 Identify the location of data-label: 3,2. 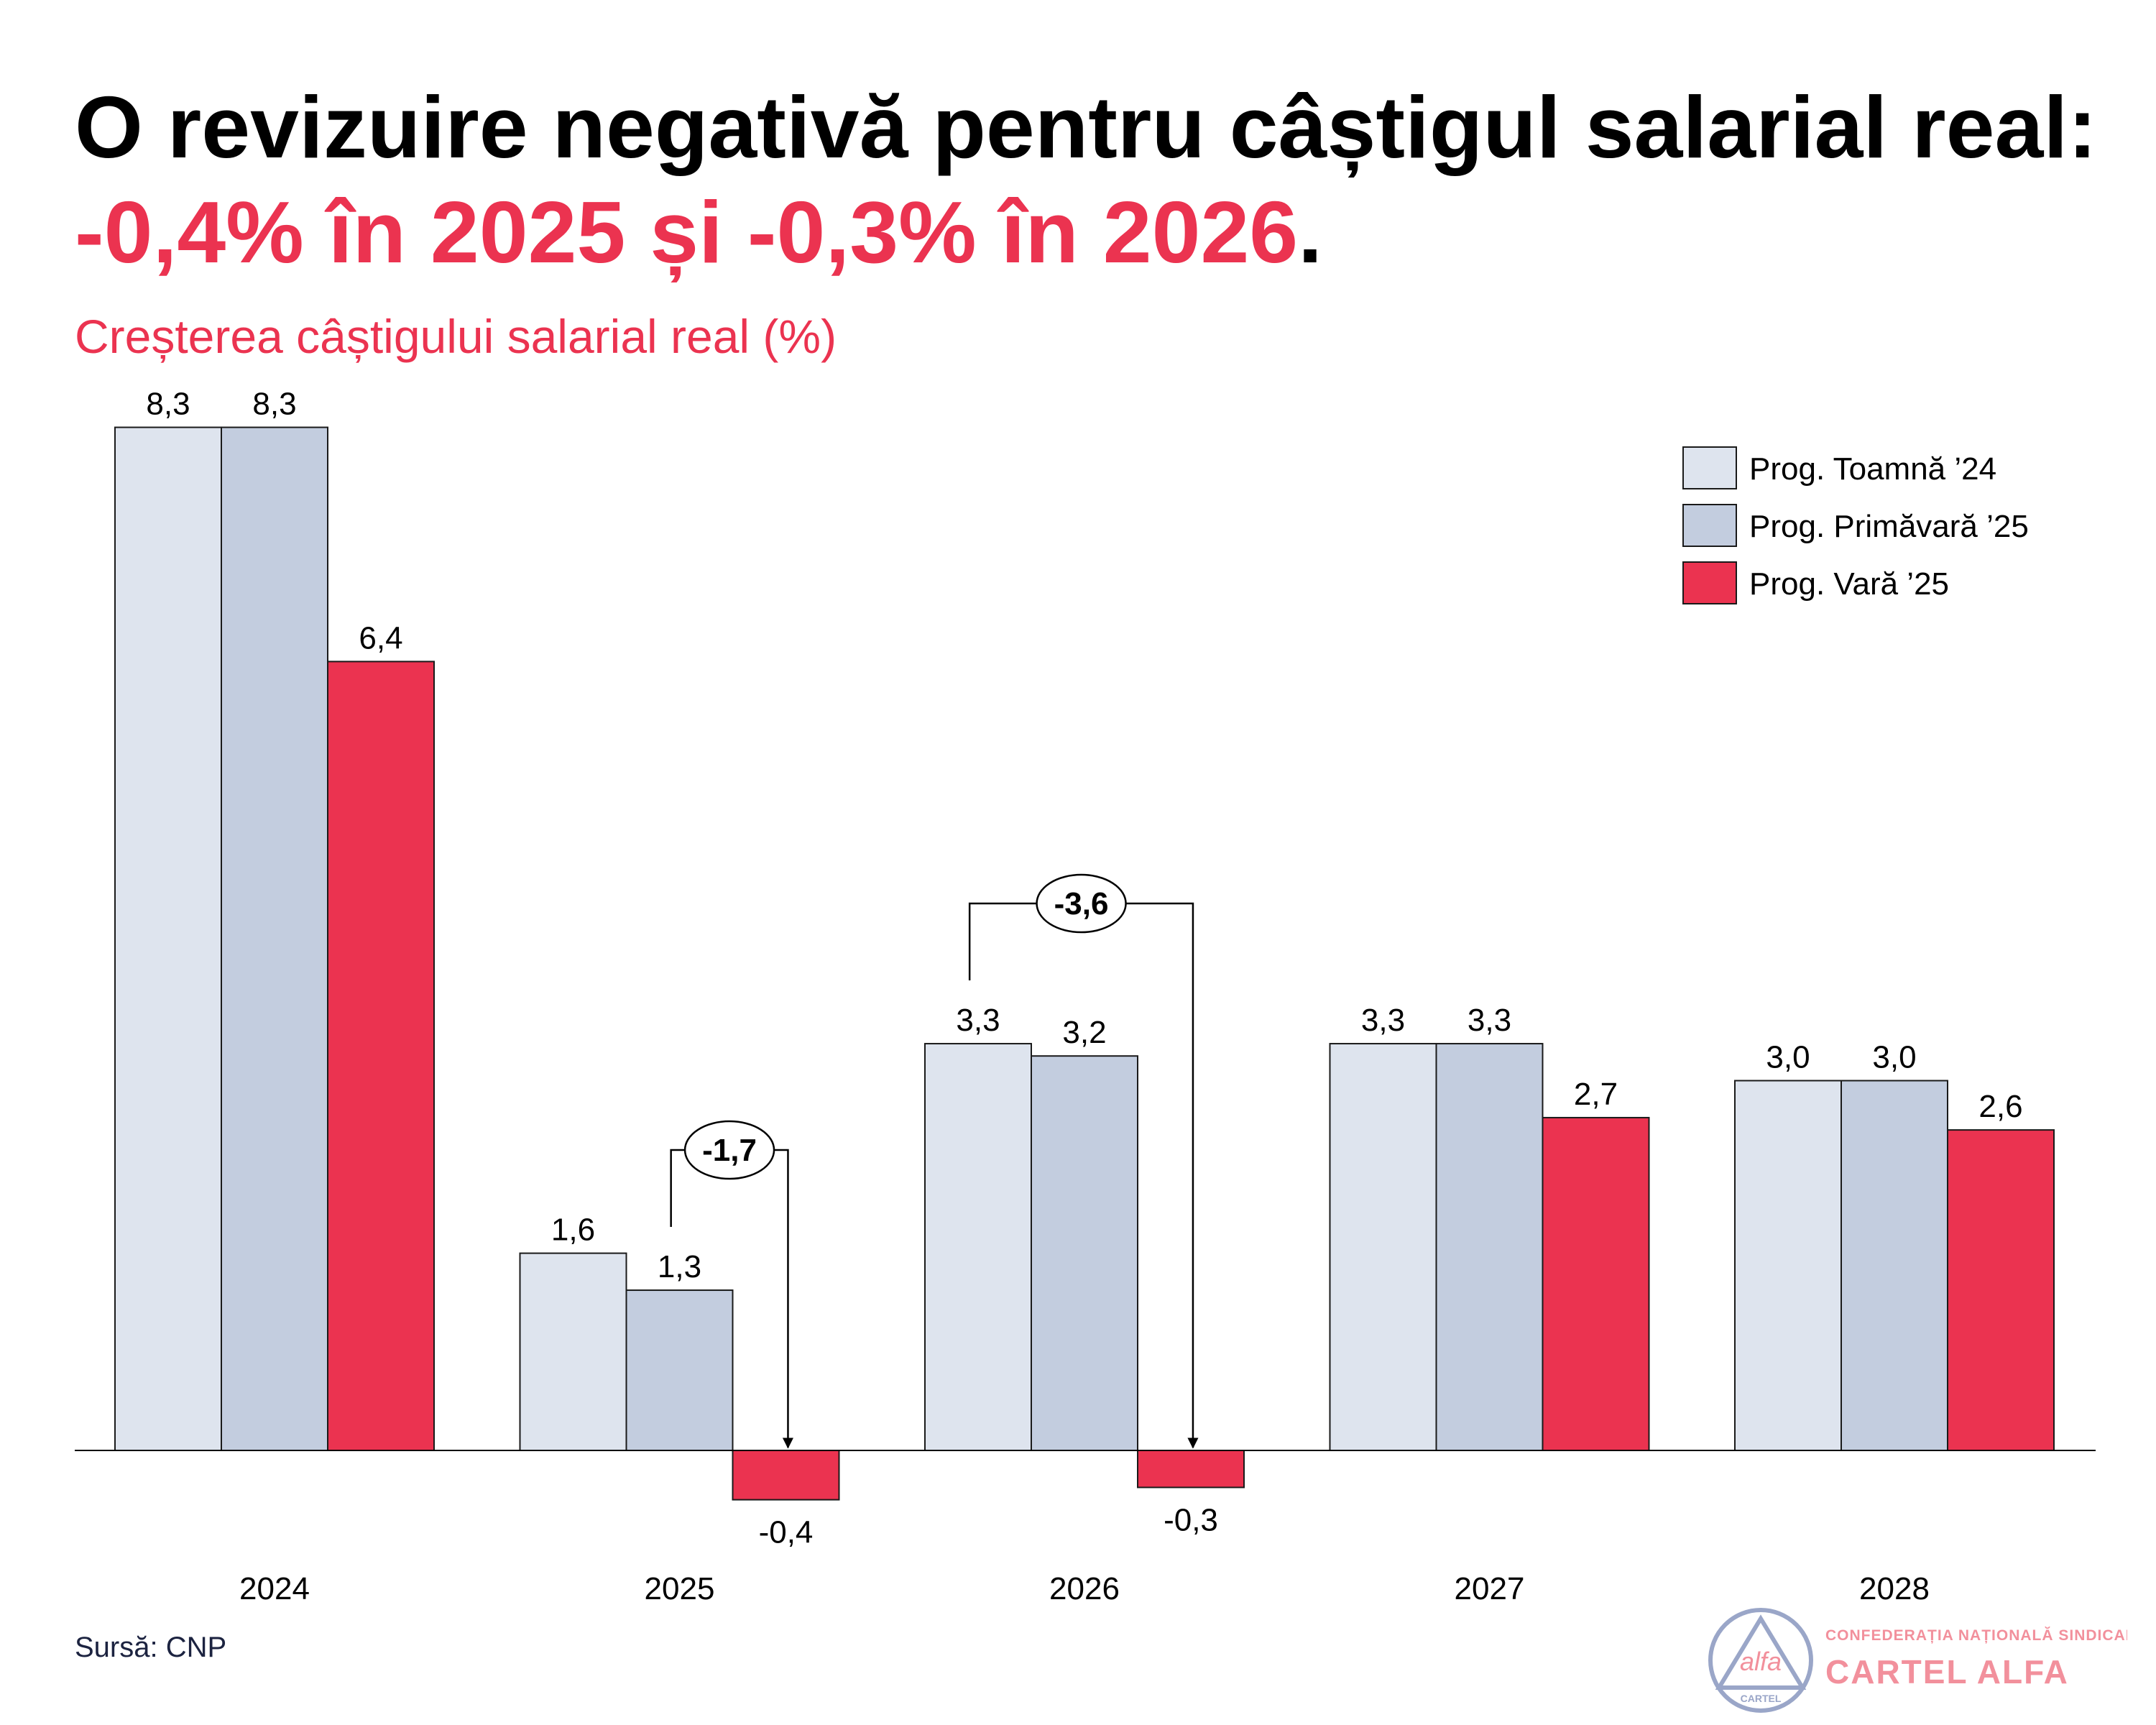
(1084, 1032).